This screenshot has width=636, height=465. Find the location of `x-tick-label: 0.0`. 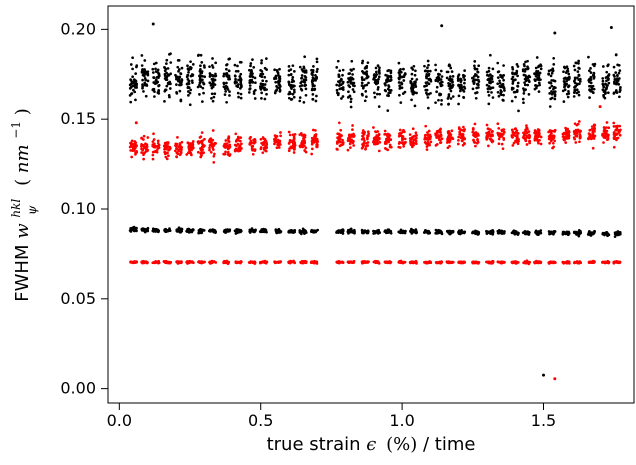

x-tick-label: 0.0 is located at coordinates (119, 420).